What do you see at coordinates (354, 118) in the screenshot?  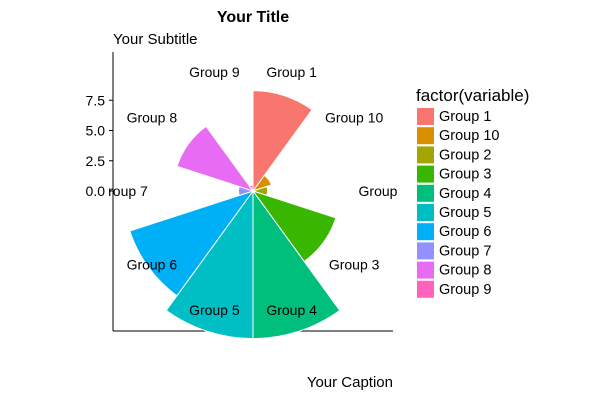 I see `category-label: Group 10` at bounding box center [354, 118].